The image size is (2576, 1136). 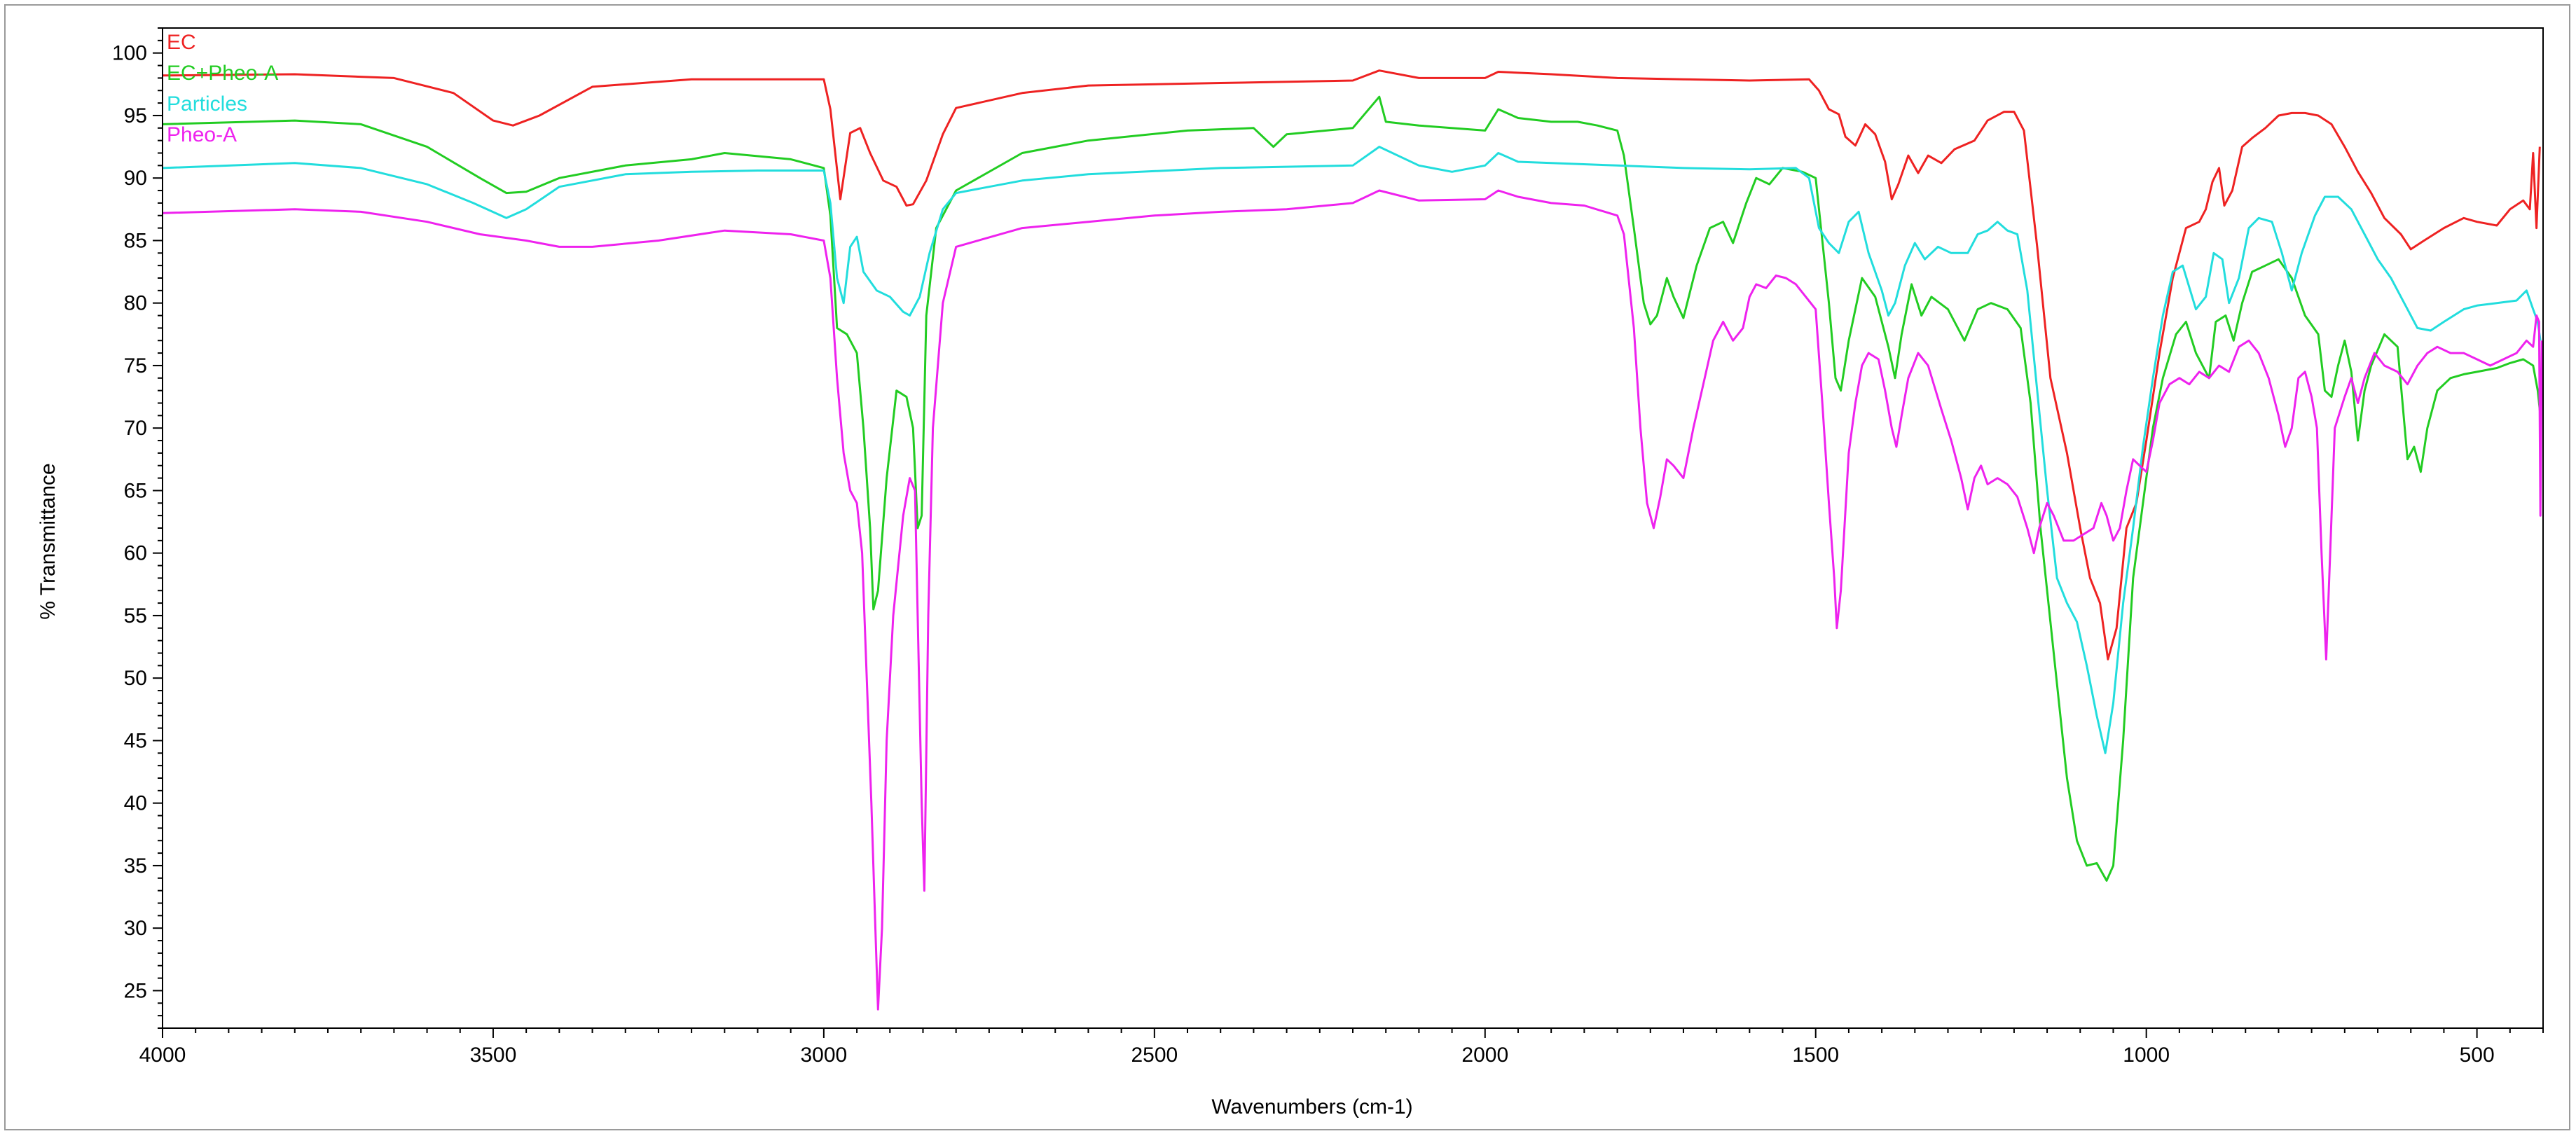 I want to click on y-tick-label: 45, so click(x=135, y=740).